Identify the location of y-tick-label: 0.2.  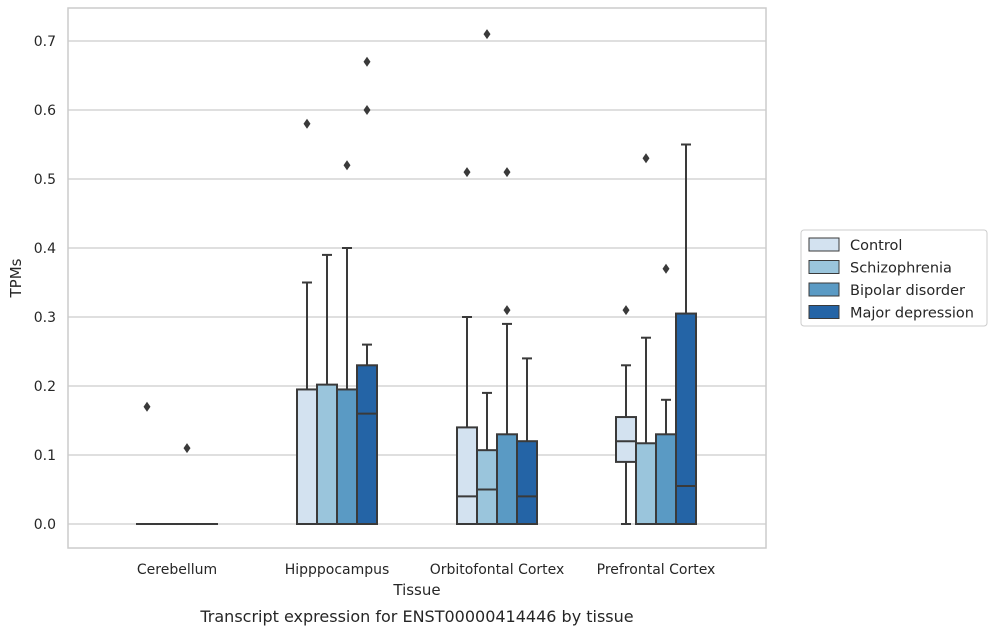
(45, 387).